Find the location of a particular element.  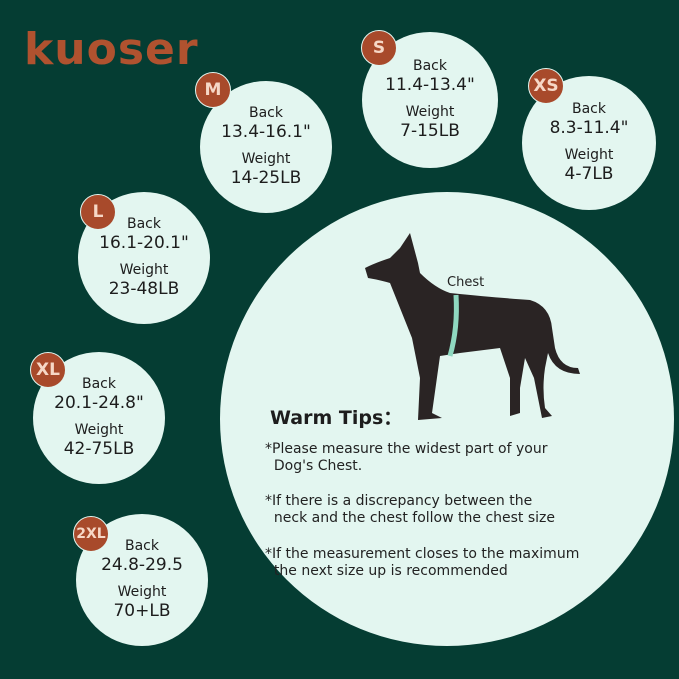

size-badge: M is located at coordinates (213, 90).